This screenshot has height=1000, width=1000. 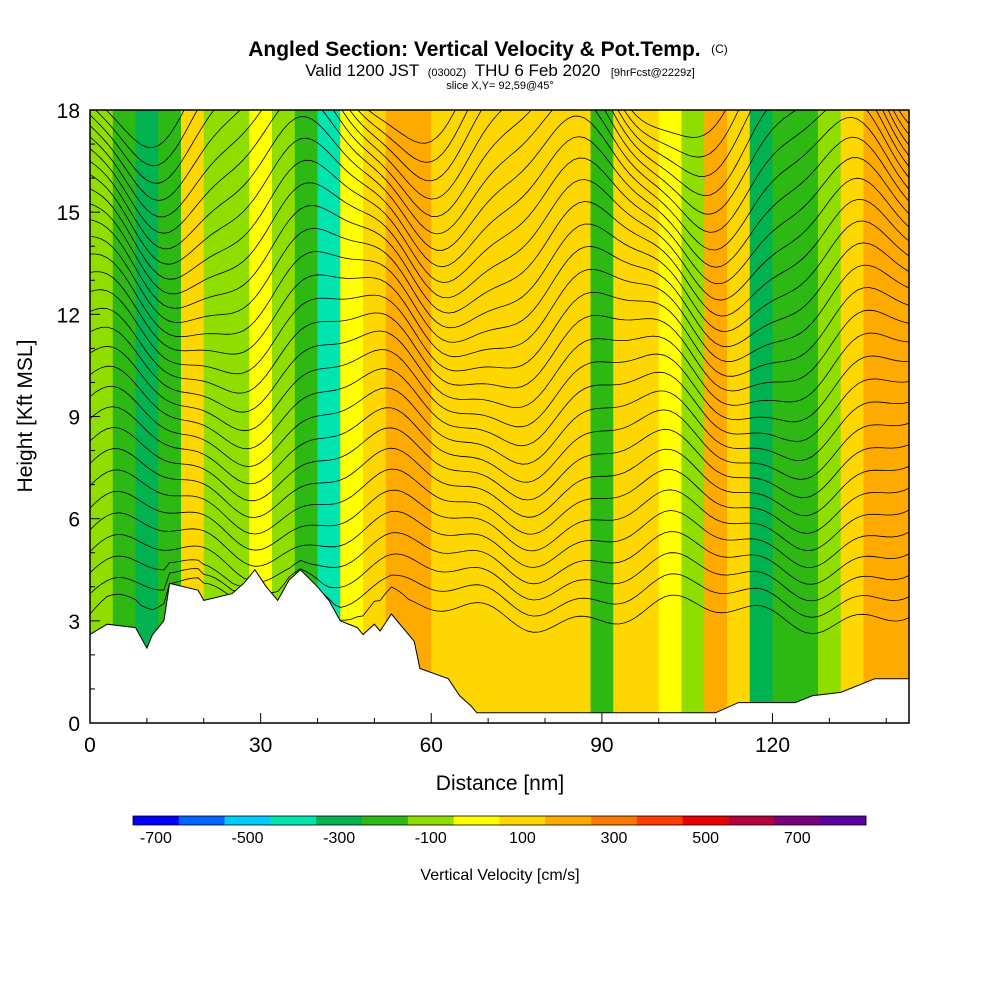 I want to click on y-tick-label: 12, so click(x=68, y=315).